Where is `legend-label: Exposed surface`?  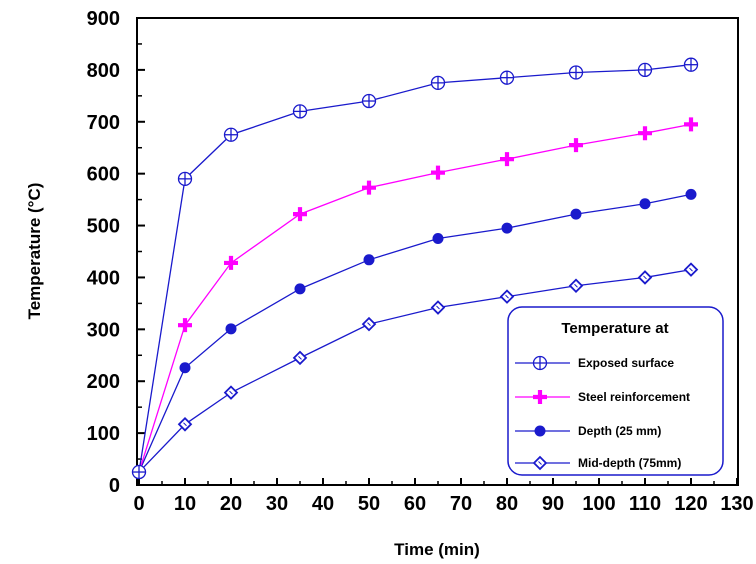
legend-label: Exposed surface is located at coordinates (626, 363).